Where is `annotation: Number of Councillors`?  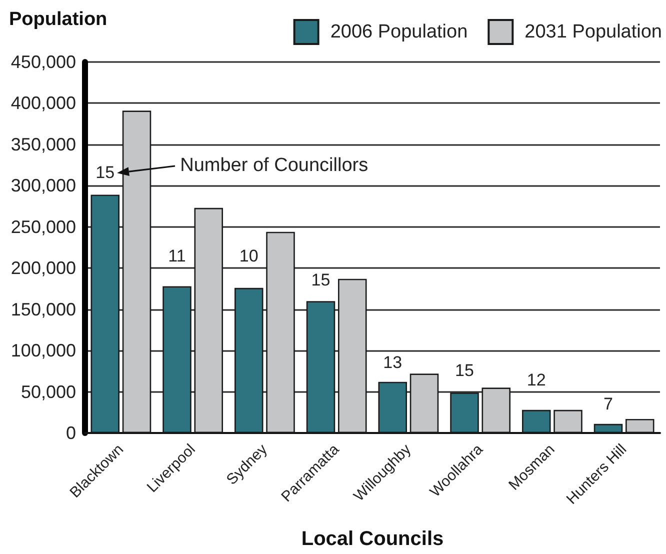 annotation: Number of Councillors is located at coordinates (274, 165).